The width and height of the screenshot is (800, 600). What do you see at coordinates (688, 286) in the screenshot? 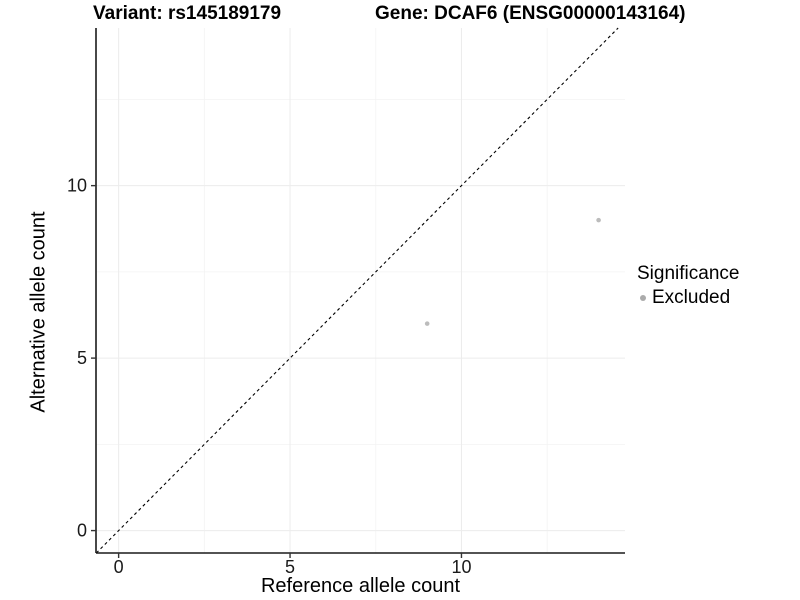
I see `legend: Significance Excluded` at bounding box center [688, 286].